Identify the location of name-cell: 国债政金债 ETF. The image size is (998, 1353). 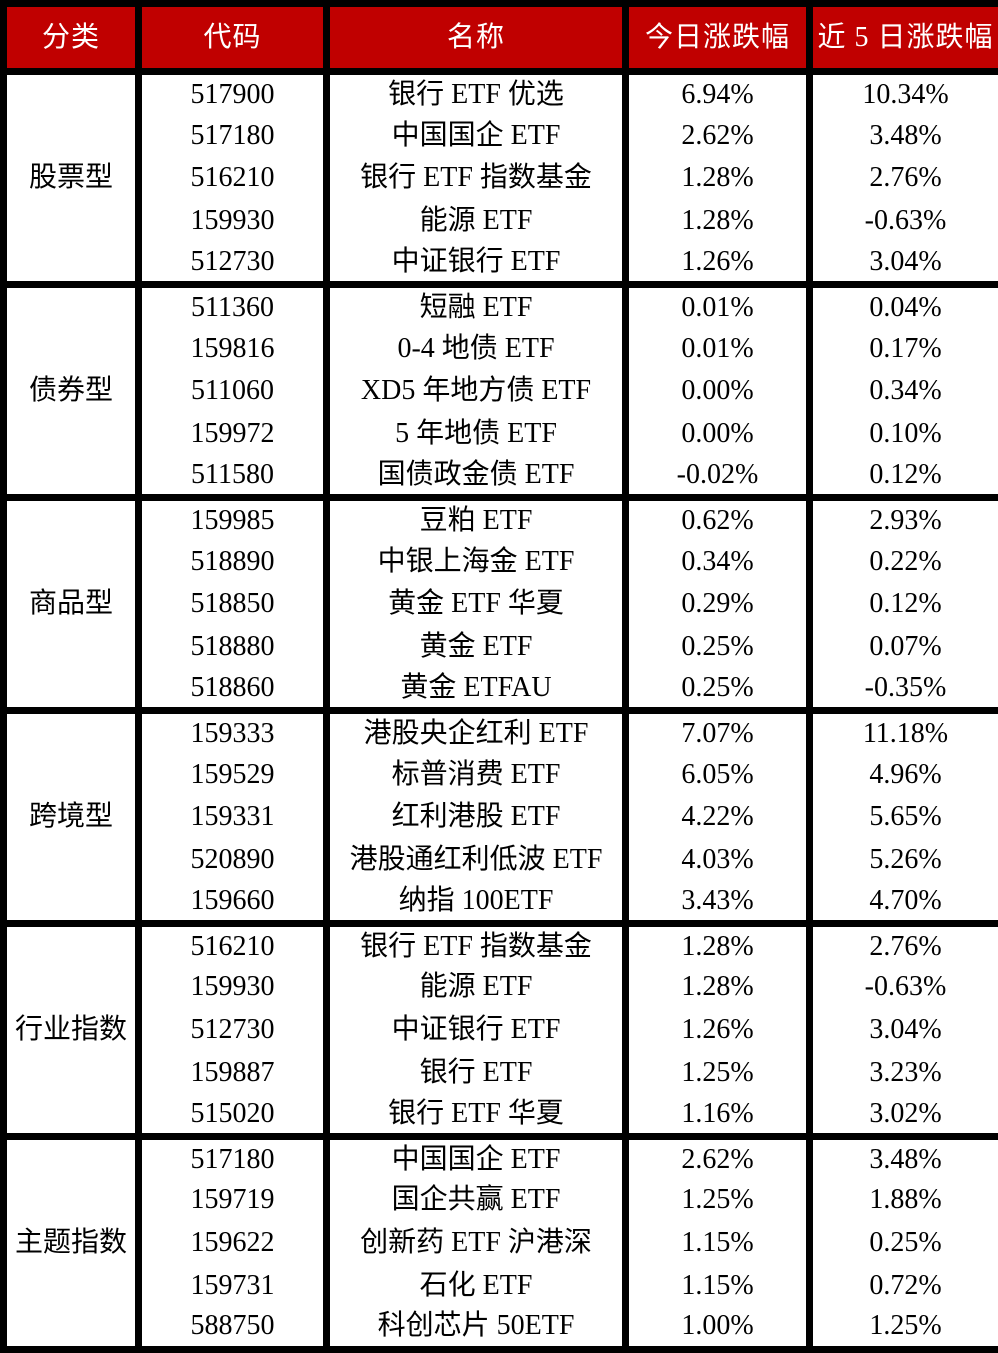
(476, 476).